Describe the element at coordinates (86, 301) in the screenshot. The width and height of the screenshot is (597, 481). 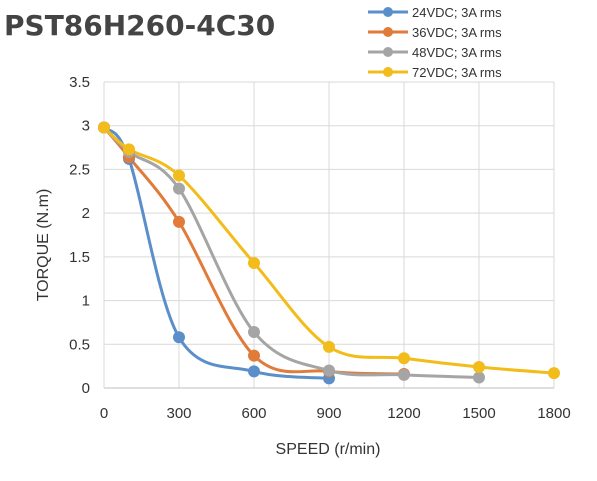
I see `y-tick-label: 1` at that location.